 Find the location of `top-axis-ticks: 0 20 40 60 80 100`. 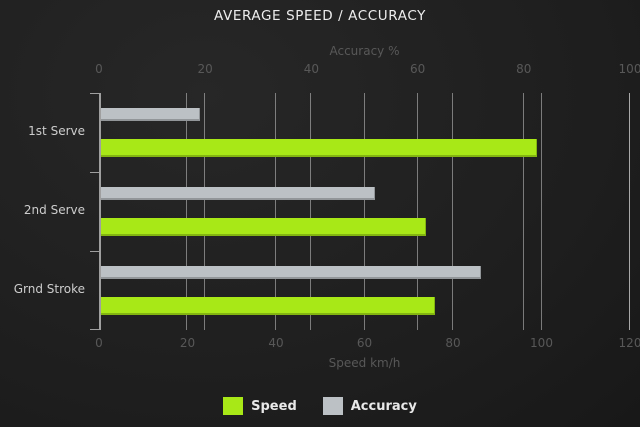

top-axis-ticks: 0 20 40 60 80 100 is located at coordinates (367, 69).